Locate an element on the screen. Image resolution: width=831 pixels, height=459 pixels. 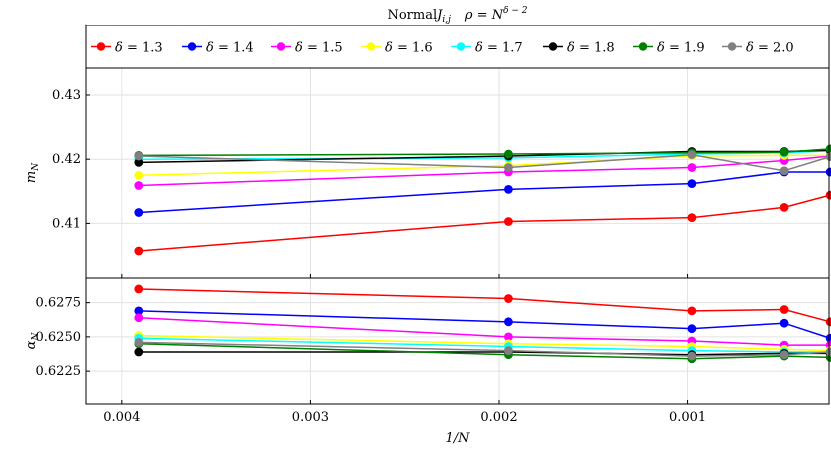
legend-item-2-0: δ = 2.0 is located at coordinates (758, 48).